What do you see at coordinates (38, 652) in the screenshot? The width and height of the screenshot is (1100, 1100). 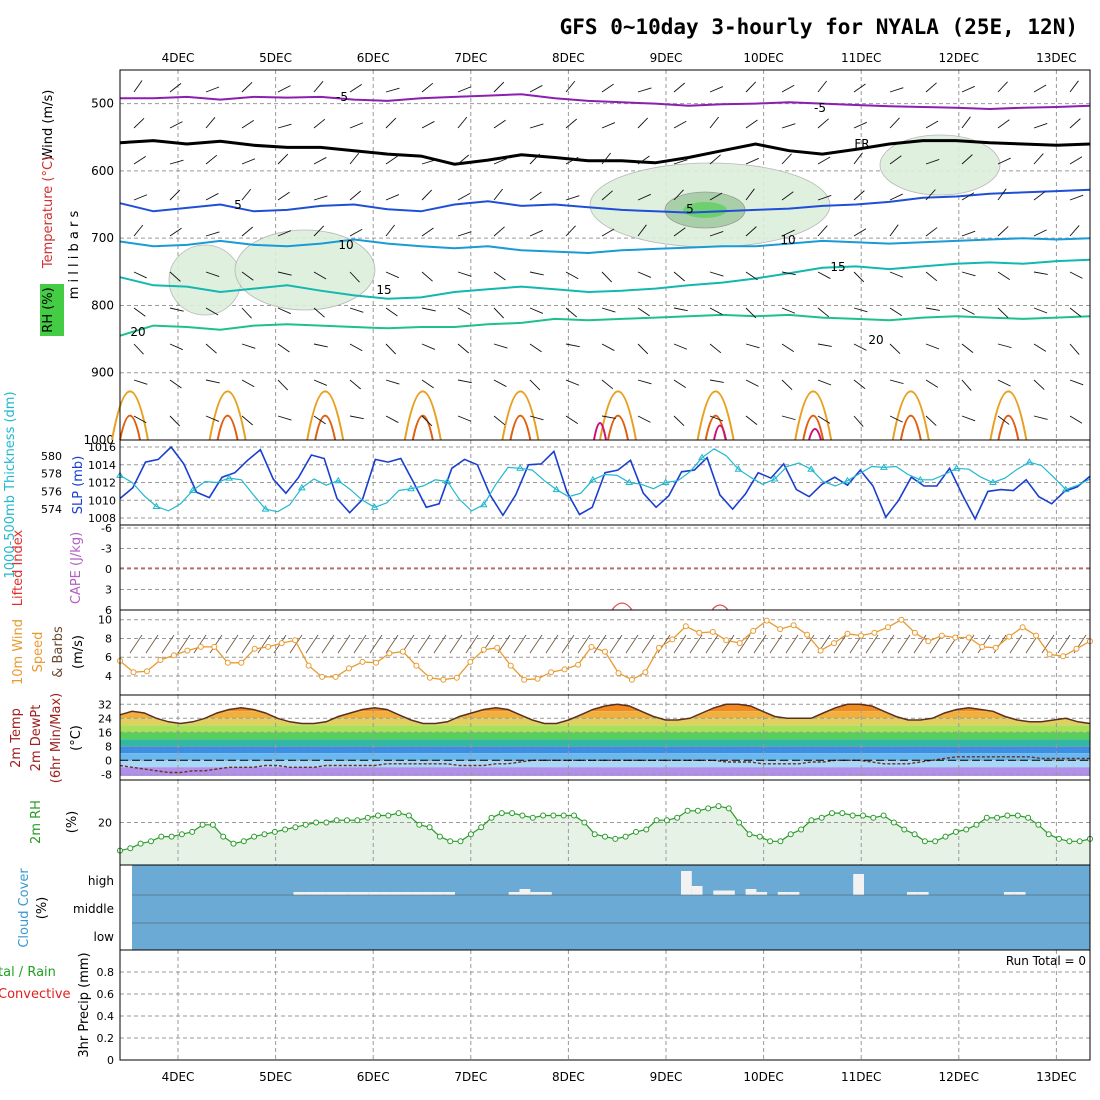 I see `wind-axis-label-2: Speed` at bounding box center [38, 652].